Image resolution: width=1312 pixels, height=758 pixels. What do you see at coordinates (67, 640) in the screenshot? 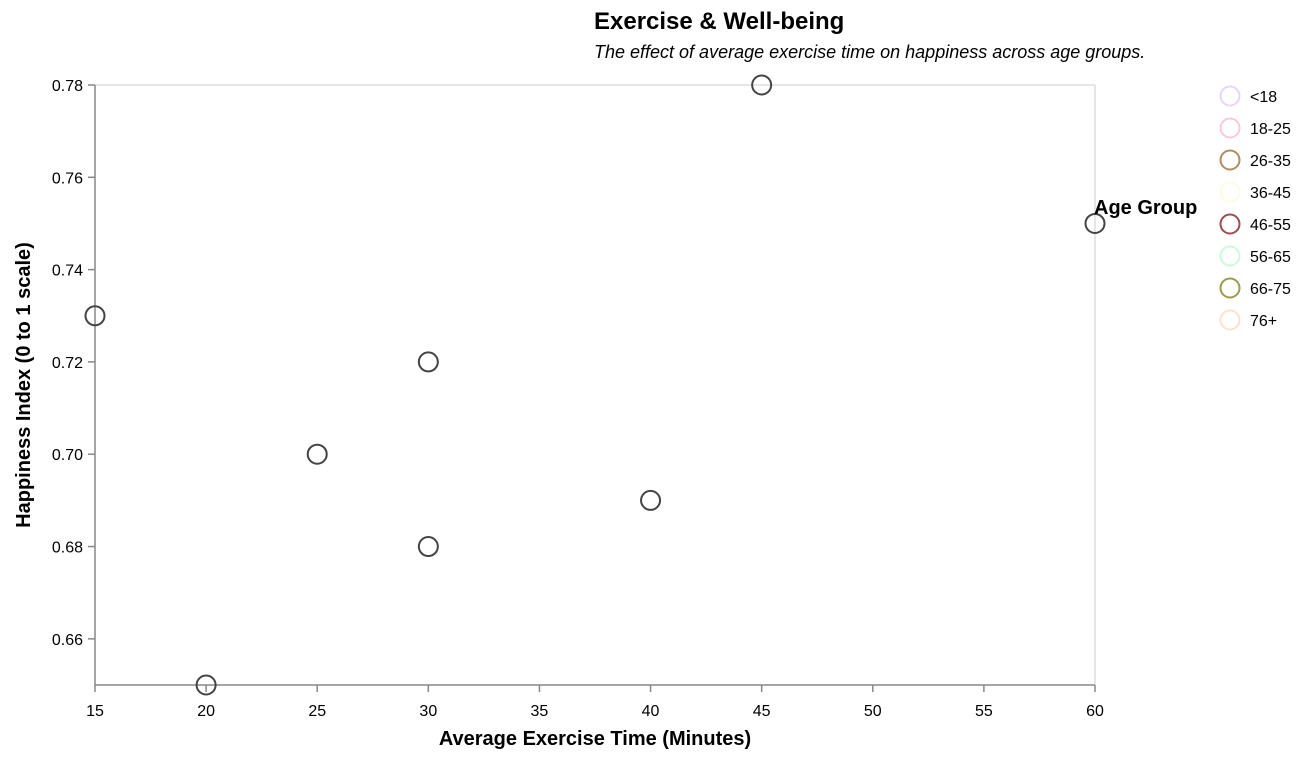
I see `y-tick-label: 0.66` at bounding box center [67, 640].